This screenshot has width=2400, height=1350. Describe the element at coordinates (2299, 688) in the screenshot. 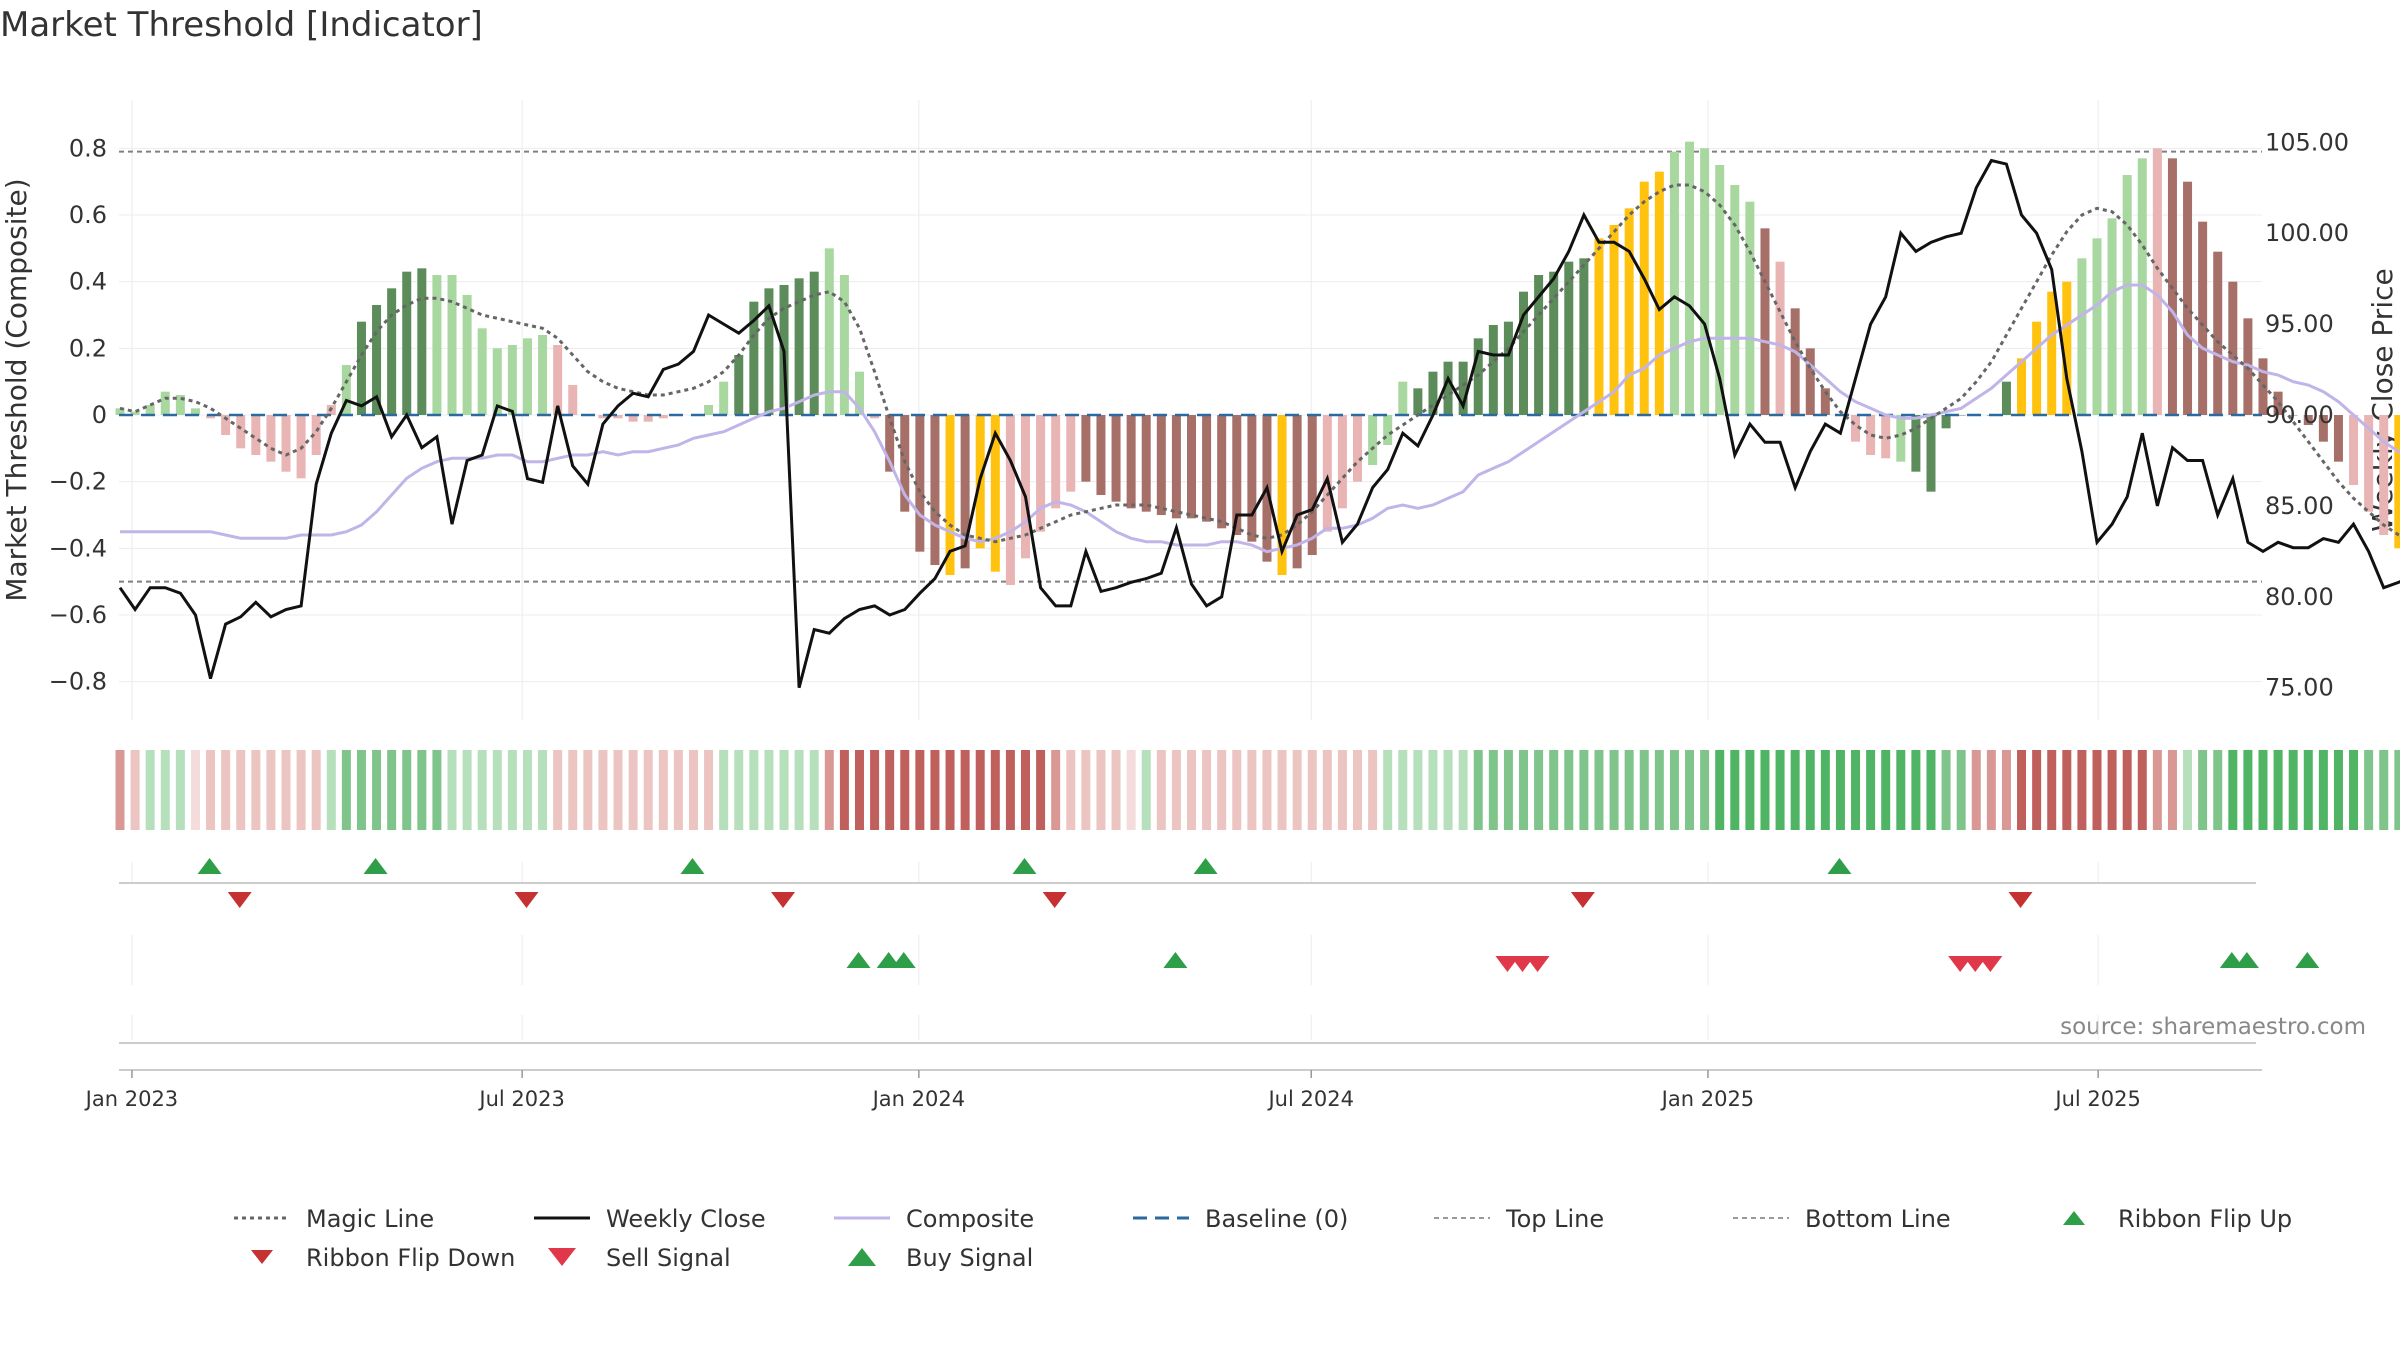

I see `y2-tick-label: 75.00` at that location.